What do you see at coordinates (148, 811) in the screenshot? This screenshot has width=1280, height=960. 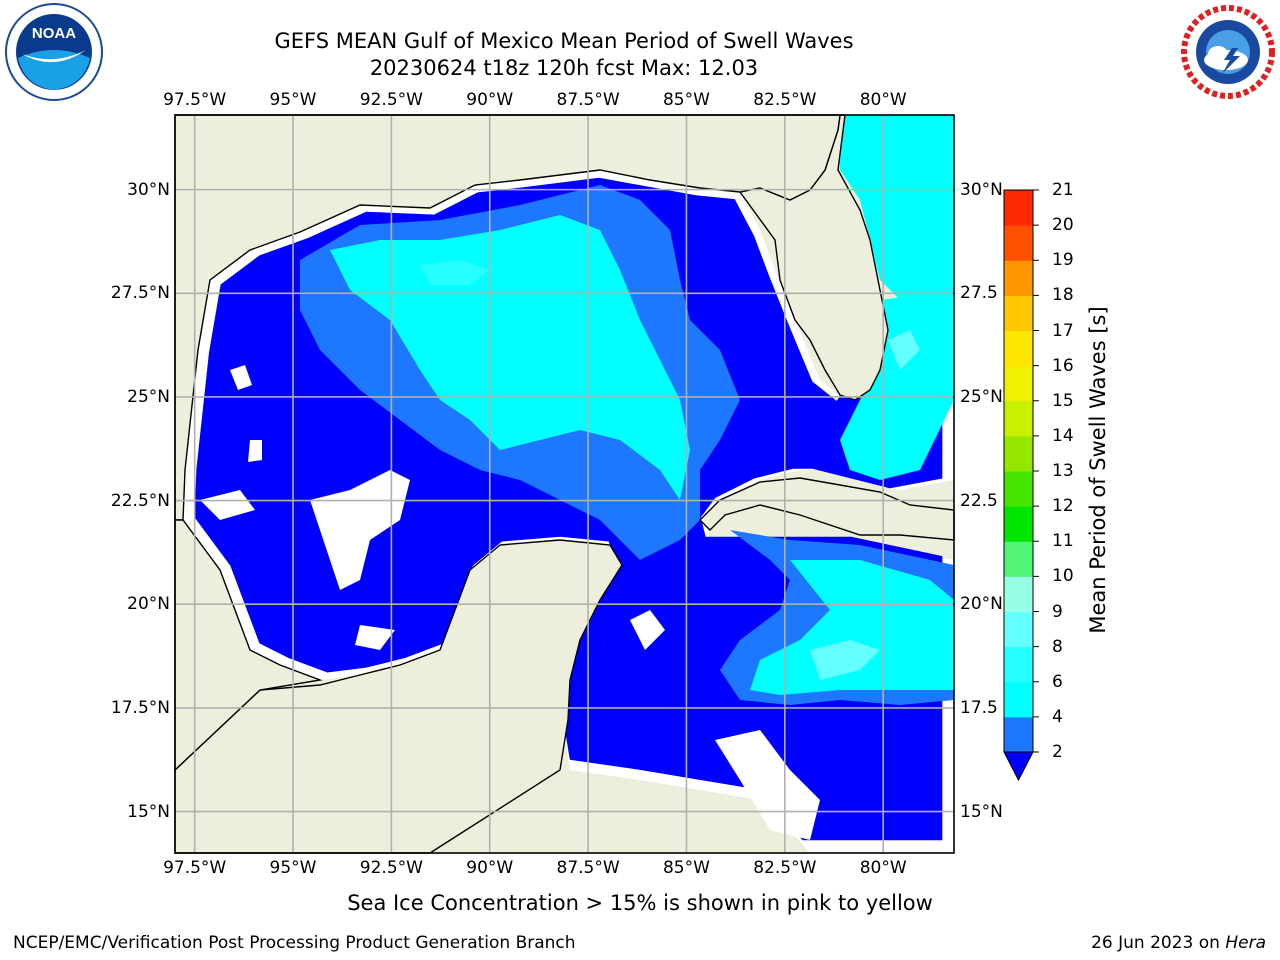 I see `lat-tick-label-left: 15°N` at bounding box center [148, 811].